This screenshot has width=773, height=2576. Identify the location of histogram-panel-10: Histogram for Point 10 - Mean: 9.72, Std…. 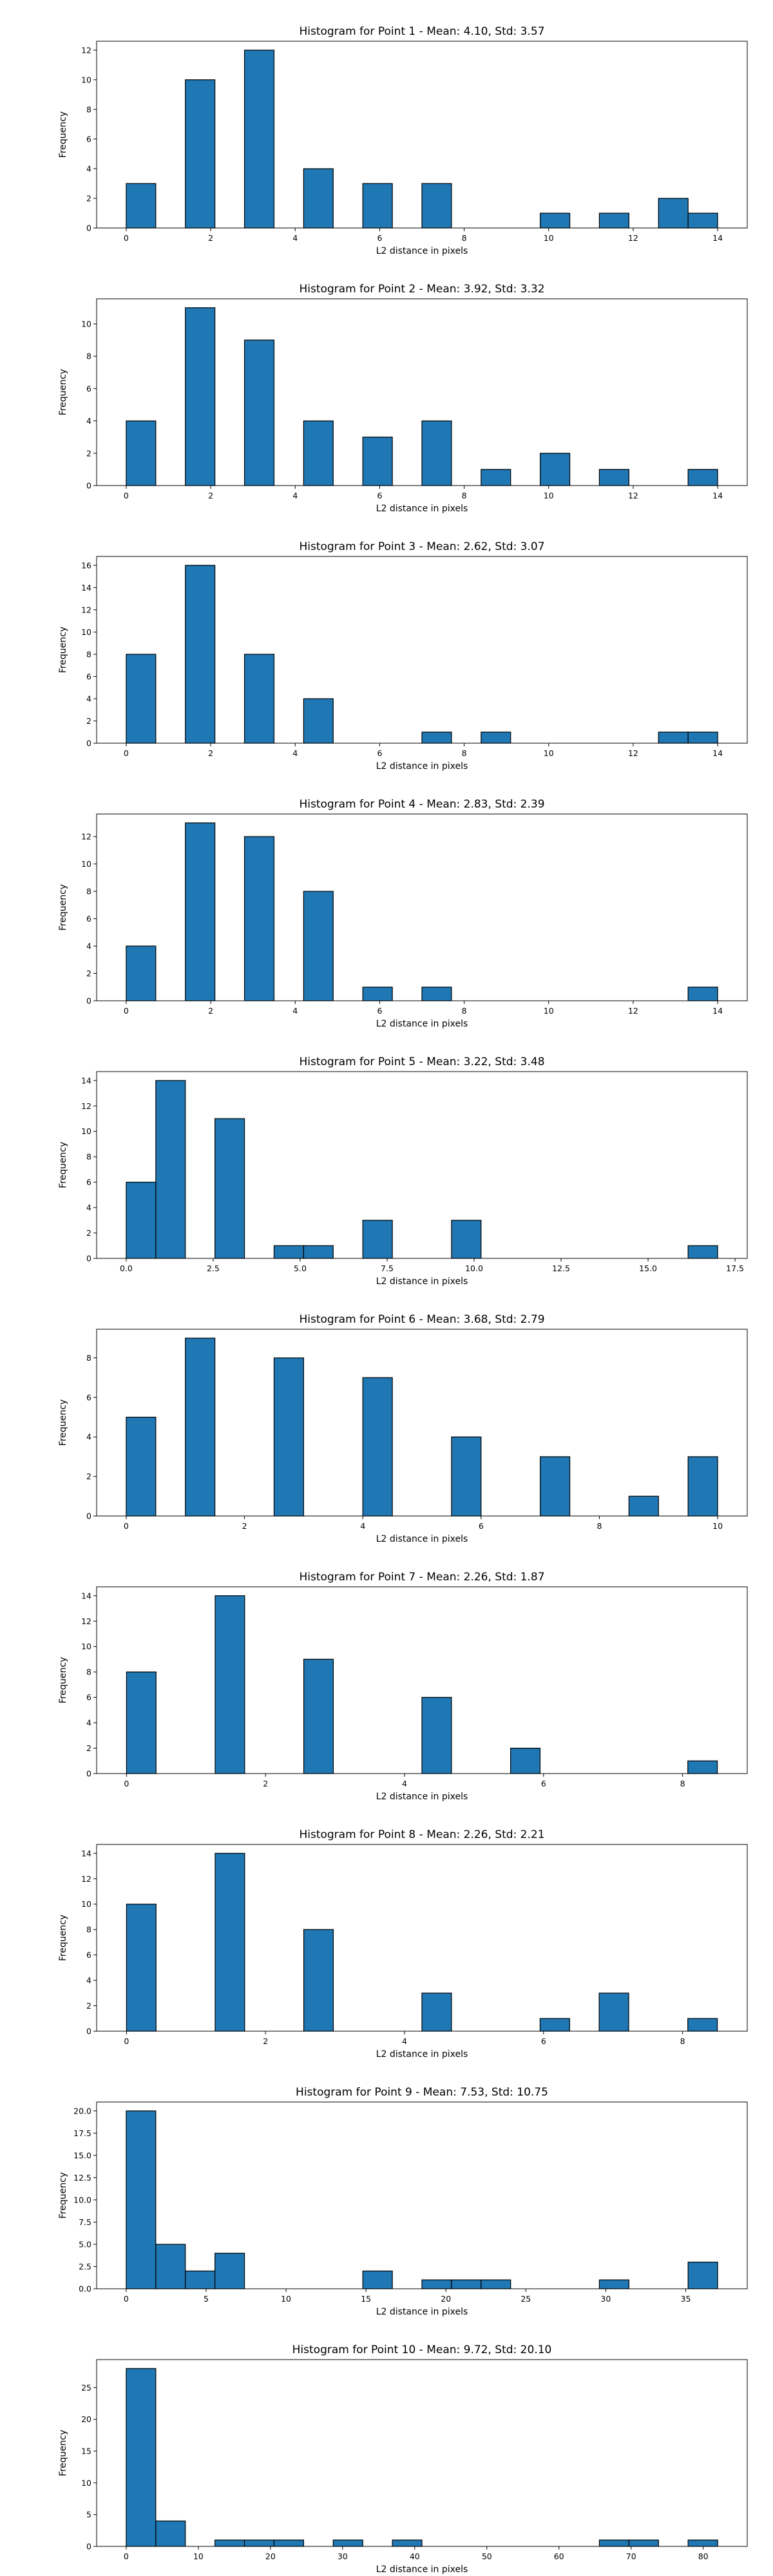
(403, 2460).